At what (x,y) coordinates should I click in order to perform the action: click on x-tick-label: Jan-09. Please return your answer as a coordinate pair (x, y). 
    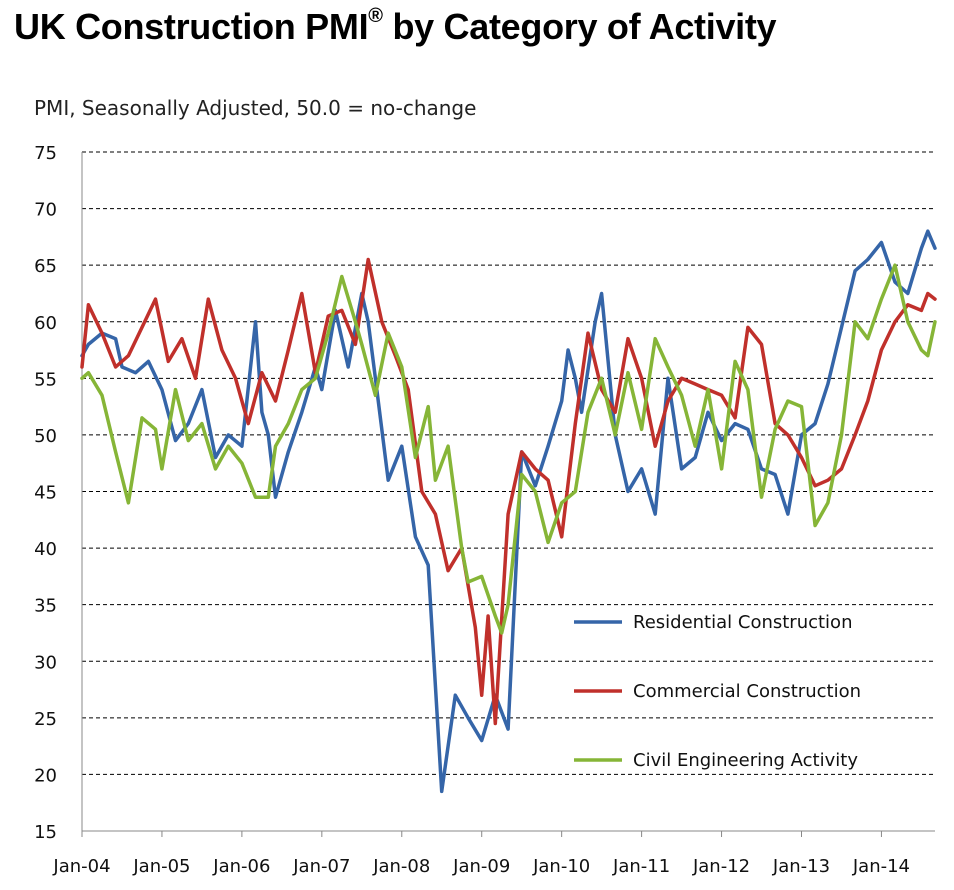
    Looking at the image, I should click on (481, 866).